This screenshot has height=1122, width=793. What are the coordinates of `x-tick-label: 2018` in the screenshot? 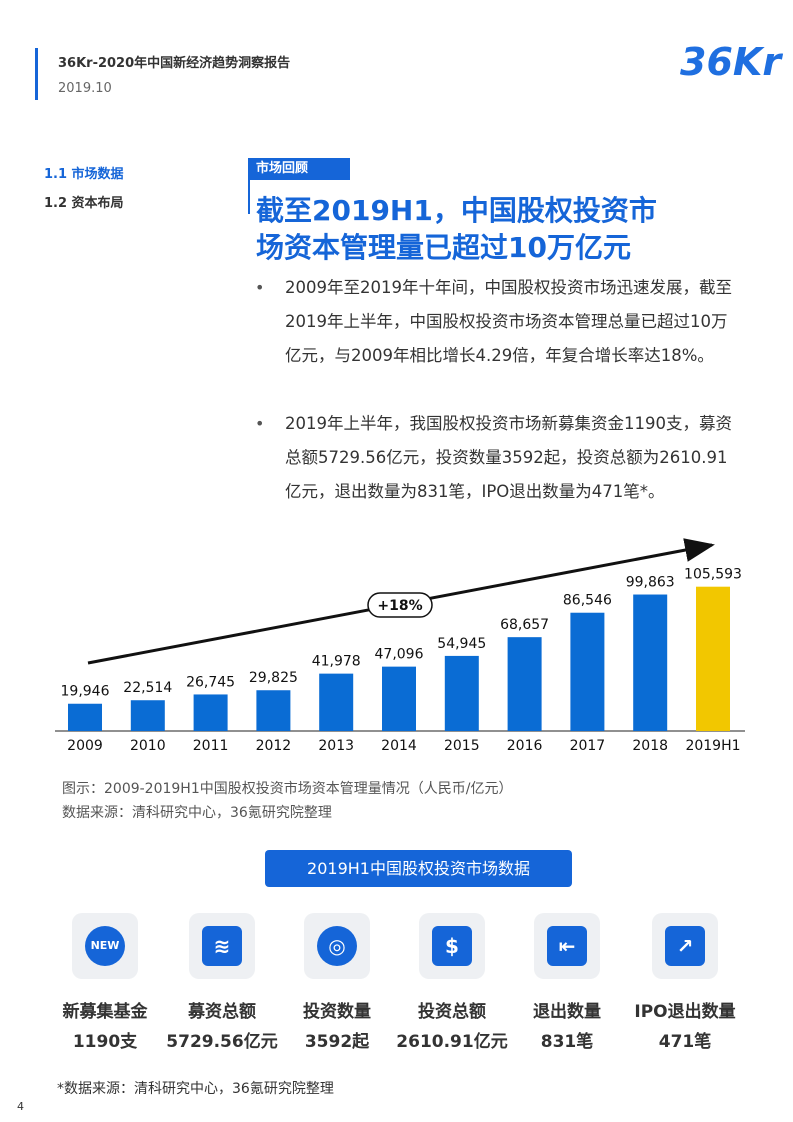 It's located at (650, 746).